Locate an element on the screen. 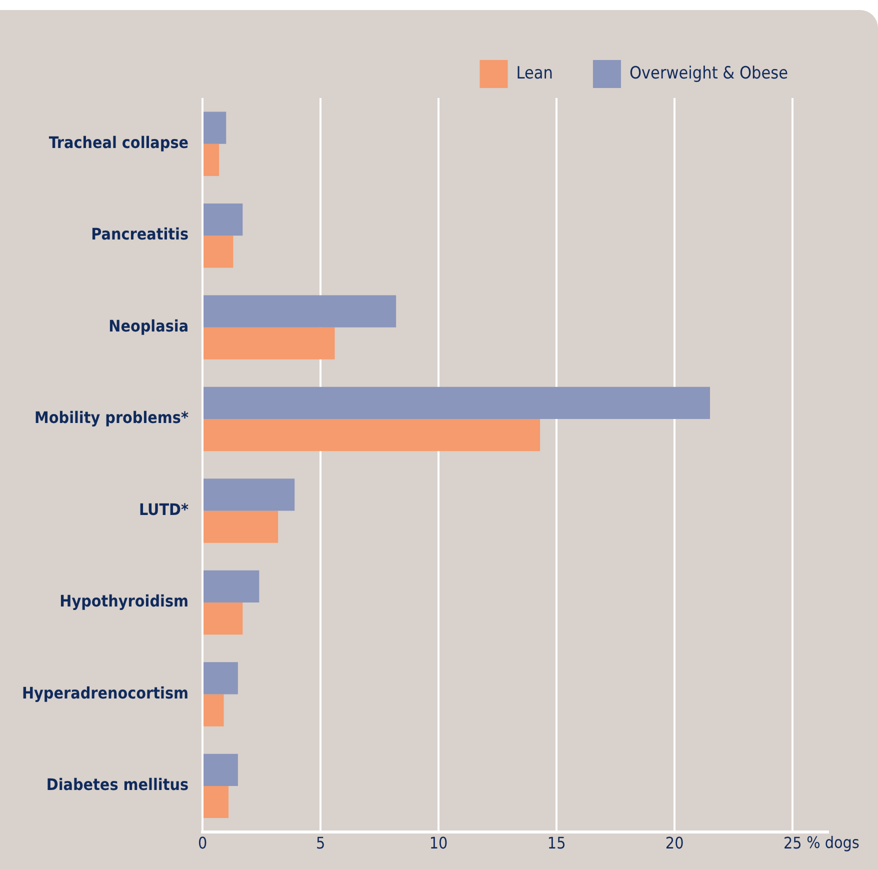 This screenshot has width=878, height=869. y-tick-label: Neoplasia is located at coordinates (148, 326).